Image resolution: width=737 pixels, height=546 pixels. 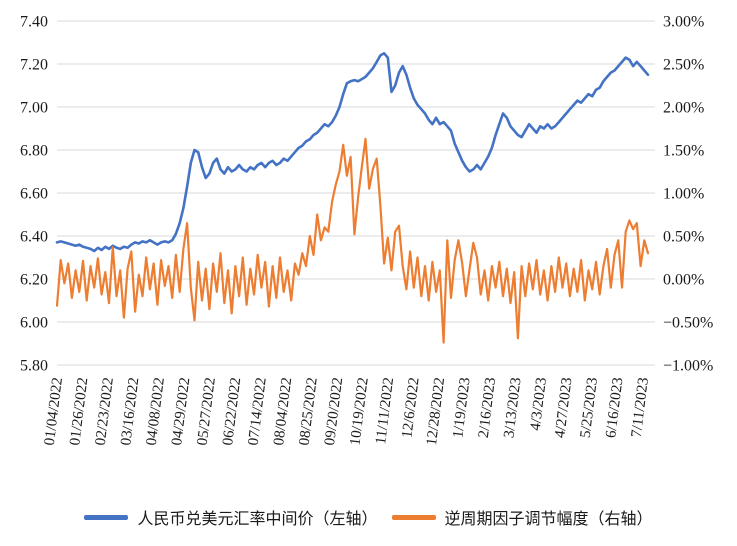 I want to click on ccf-adjustment-legend-swatch, so click(x=413, y=517).